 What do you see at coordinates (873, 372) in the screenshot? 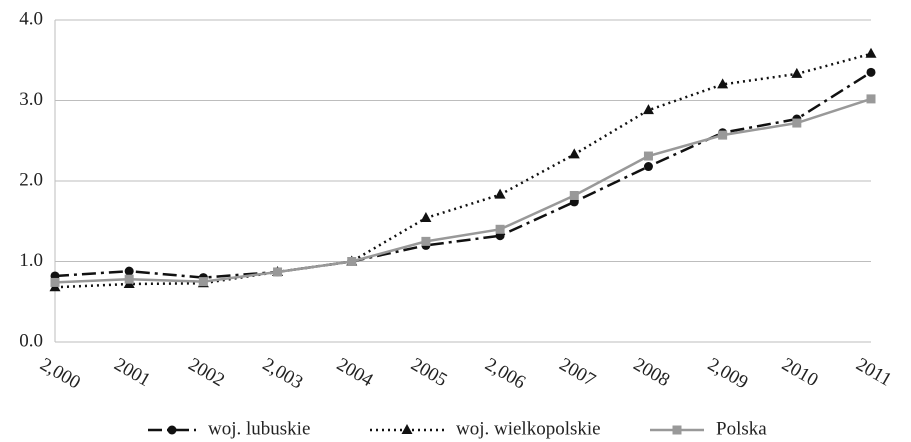
I see `x-tick-label: 2011` at bounding box center [873, 372].